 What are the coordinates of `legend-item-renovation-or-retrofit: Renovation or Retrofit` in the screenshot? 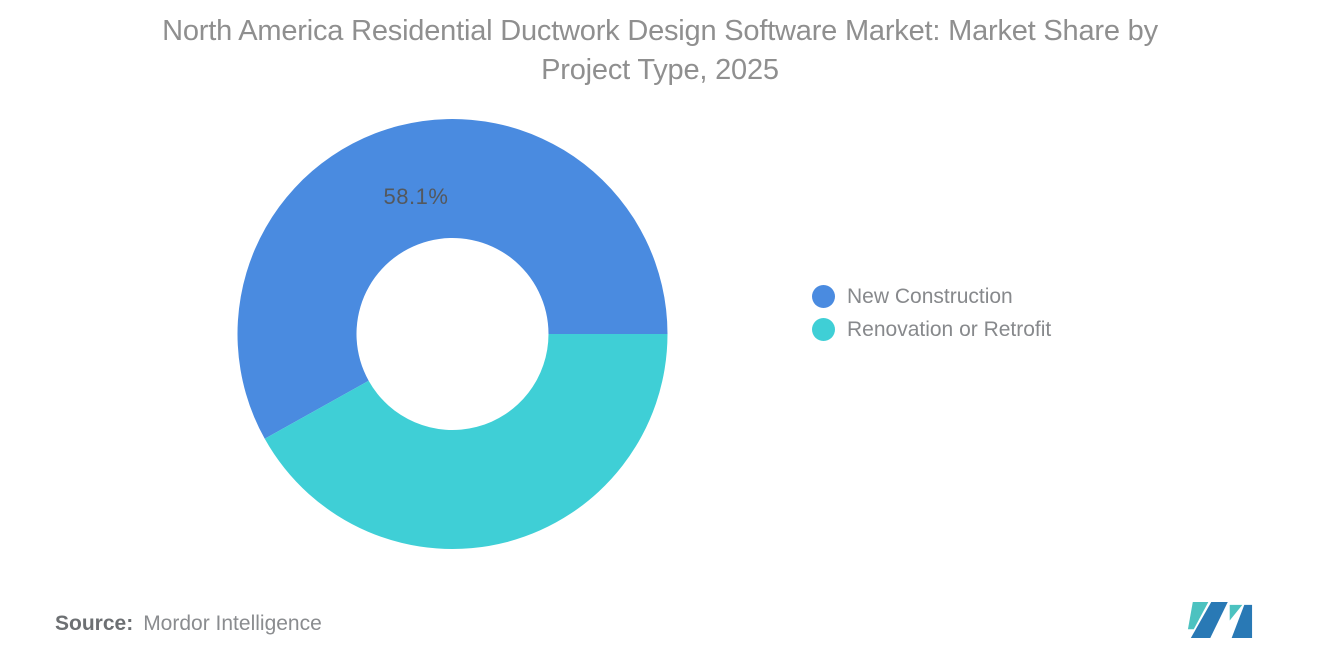 It's located at (931, 329).